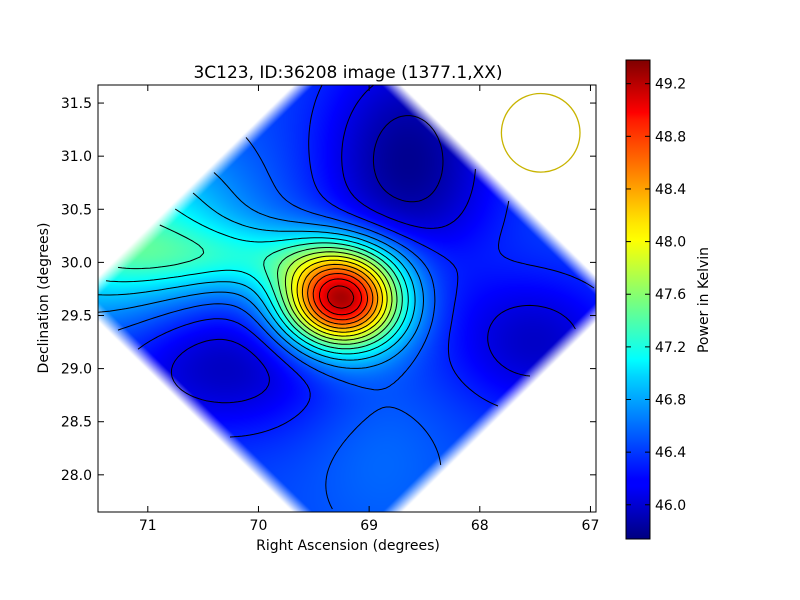  I want to click on x-tick-label: 67, so click(591, 526).